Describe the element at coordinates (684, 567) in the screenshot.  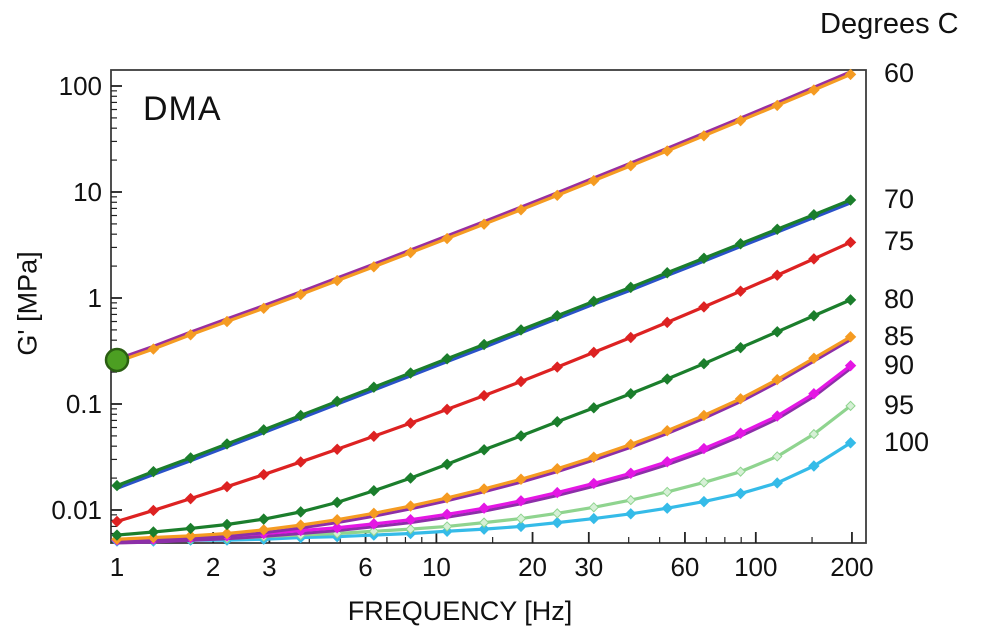
I see `x-tick-label: 60` at that location.